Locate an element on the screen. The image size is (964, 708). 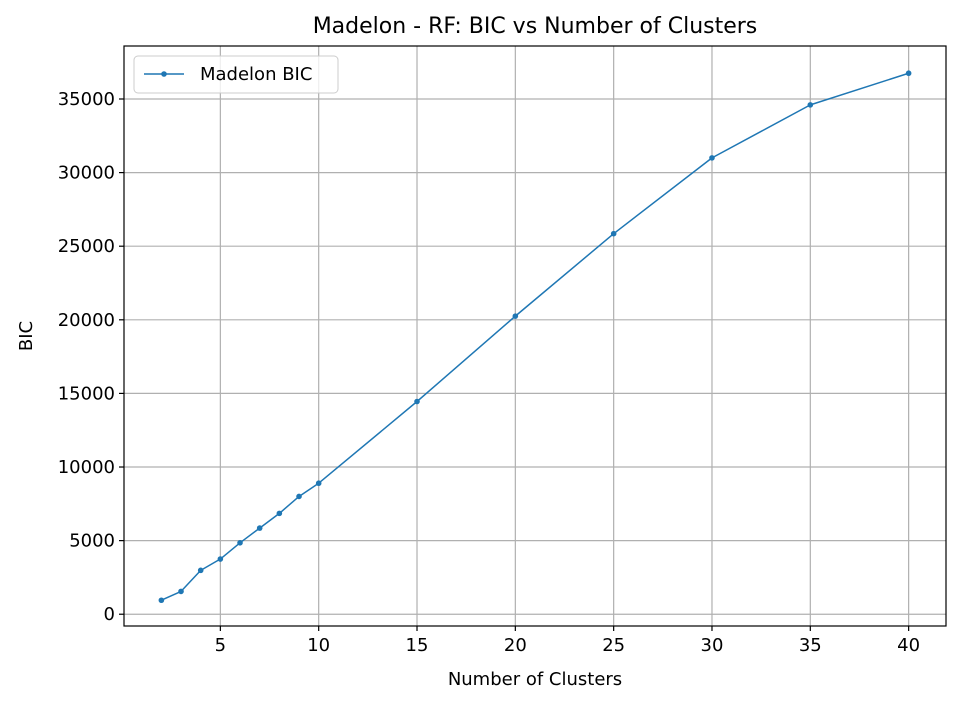
chart-title: Madelon - RF: BIC vs Number of Clusters is located at coordinates (535, 26).